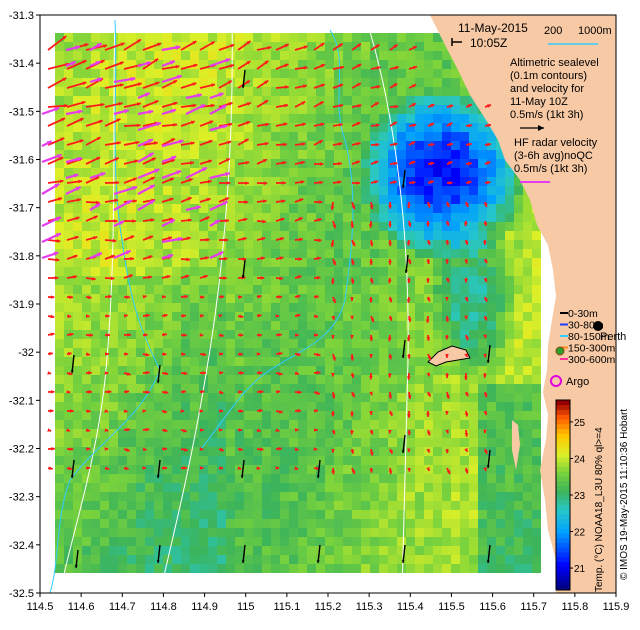  What do you see at coordinates (328, 607) in the screenshot?
I see `x-tick-label: 115.2` at bounding box center [328, 607].